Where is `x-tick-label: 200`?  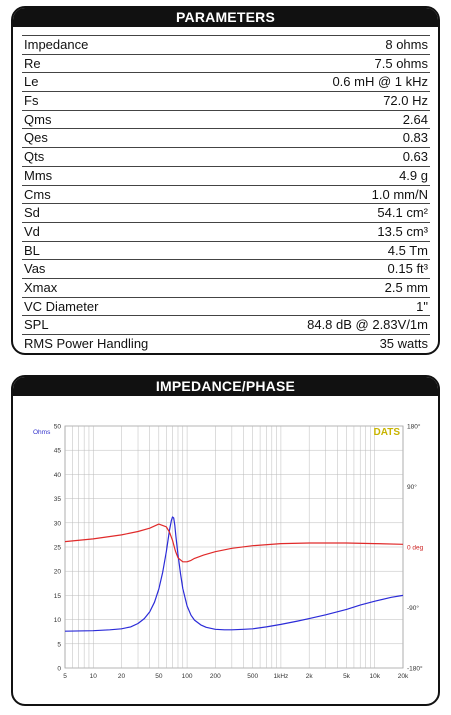 x-tick-label: 200 is located at coordinates (215, 676).